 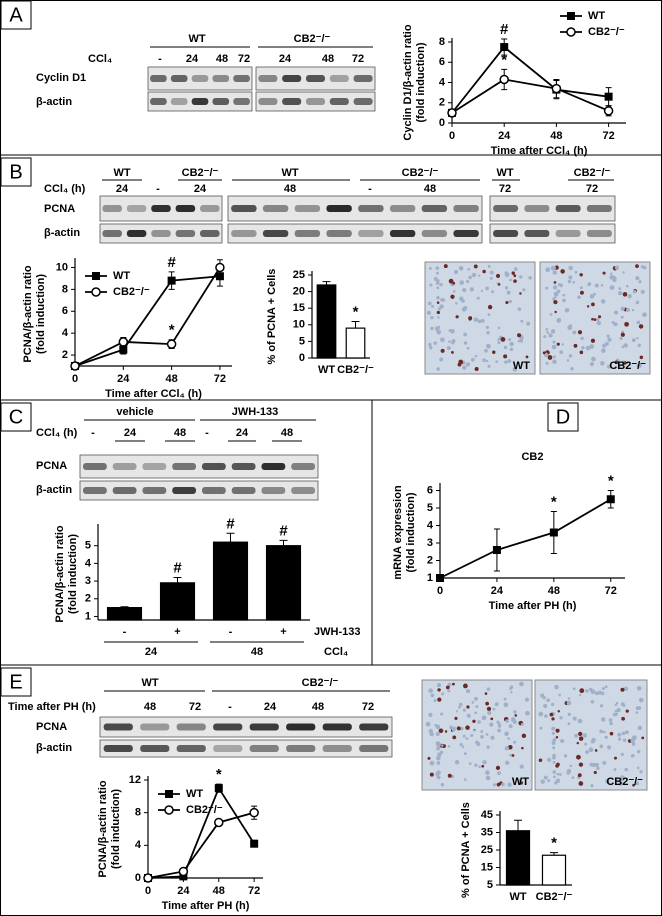 What do you see at coordinates (60, 573) in the screenshot?
I see `y-axis-label: PCNA/β-actin ratio` at bounding box center [60, 573].